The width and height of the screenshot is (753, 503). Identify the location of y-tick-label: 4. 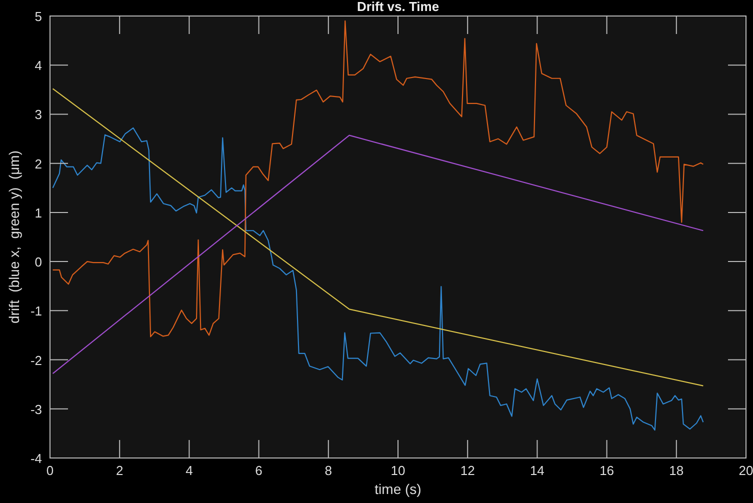
(38, 66).